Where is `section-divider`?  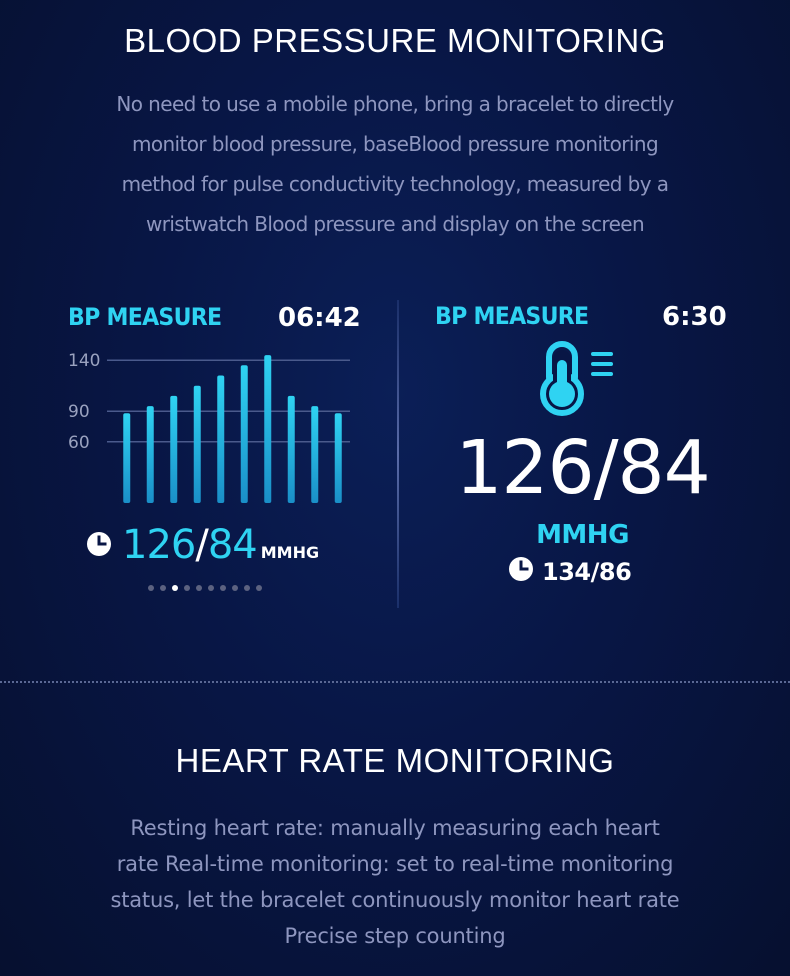 section-divider is located at coordinates (395, 682).